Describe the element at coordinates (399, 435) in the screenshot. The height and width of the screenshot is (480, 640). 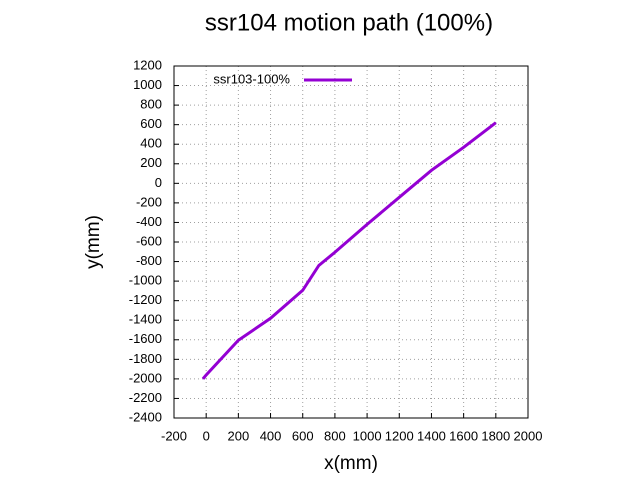
I see `x-tick-label: 1200` at that location.